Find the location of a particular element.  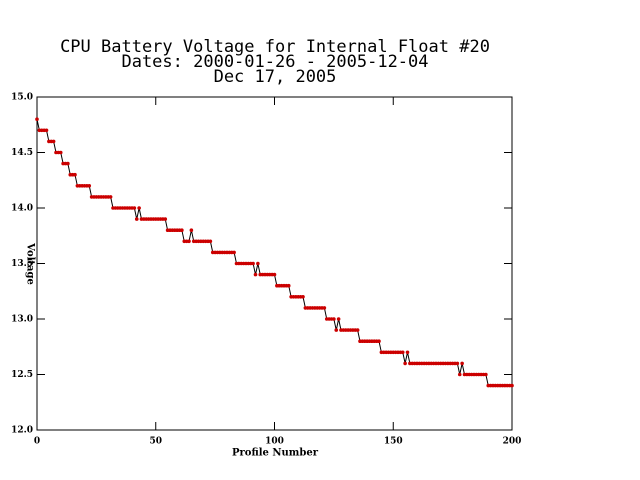

x-tick-label: 100 is located at coordinates (274, 442).